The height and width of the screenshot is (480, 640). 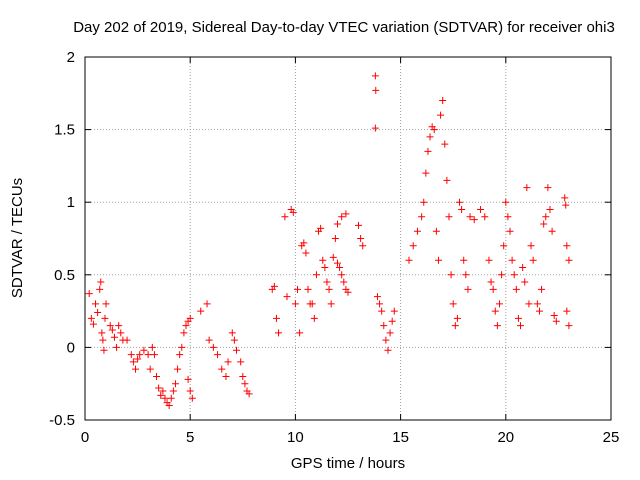 What do you see at coordinates (64, 130) in the screenshot?
I see `y-tick-label: 1.5` at bounding box center [64, 130].